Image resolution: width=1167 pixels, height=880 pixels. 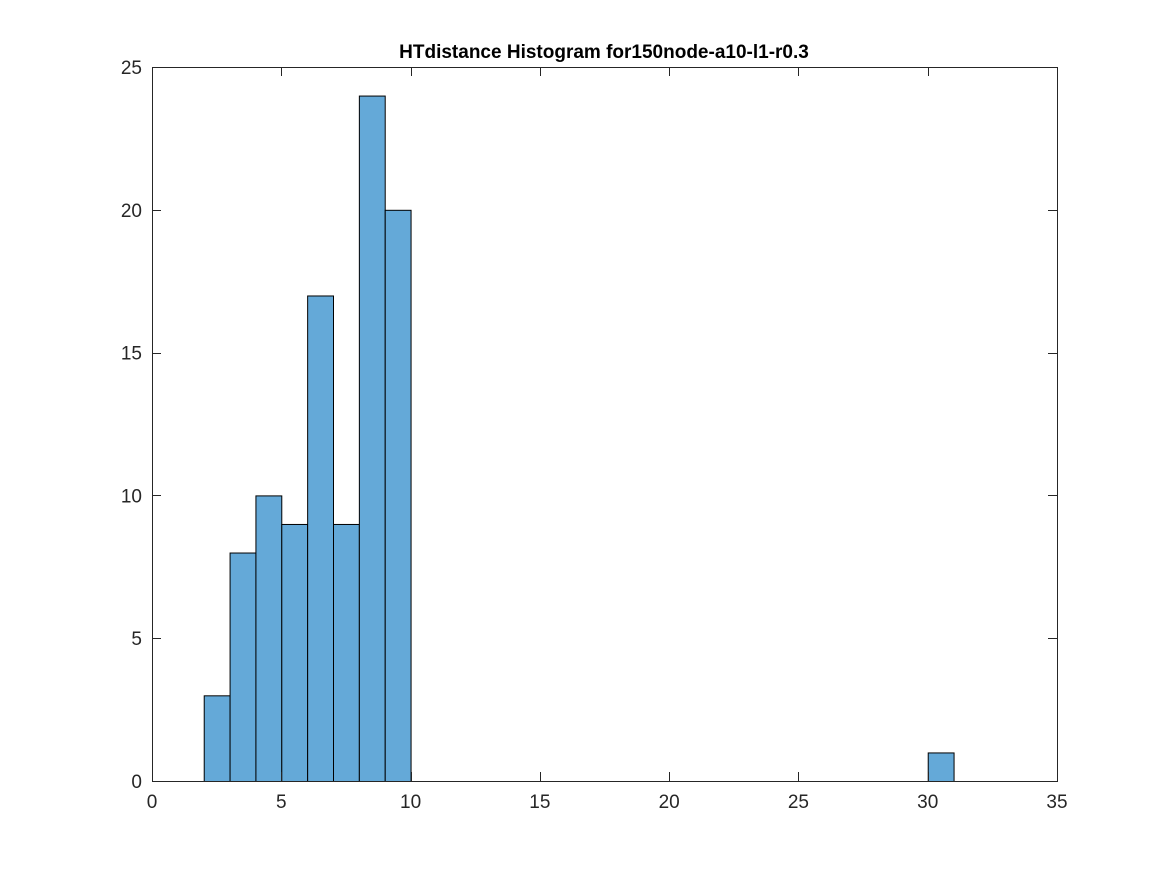 What do you see at coordinates (798, 802) in the screenshot?
I see `x-tick-label: 25` at bounding box center [798, 802].